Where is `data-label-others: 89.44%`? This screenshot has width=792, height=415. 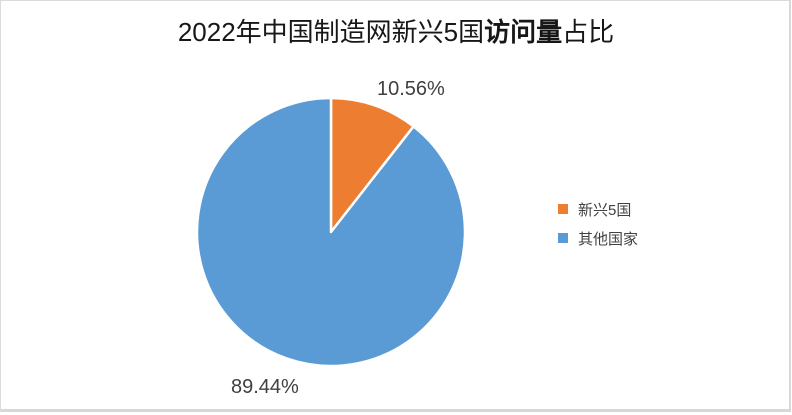 data-label-others: 89.44% is located at coordinates (265, 387).